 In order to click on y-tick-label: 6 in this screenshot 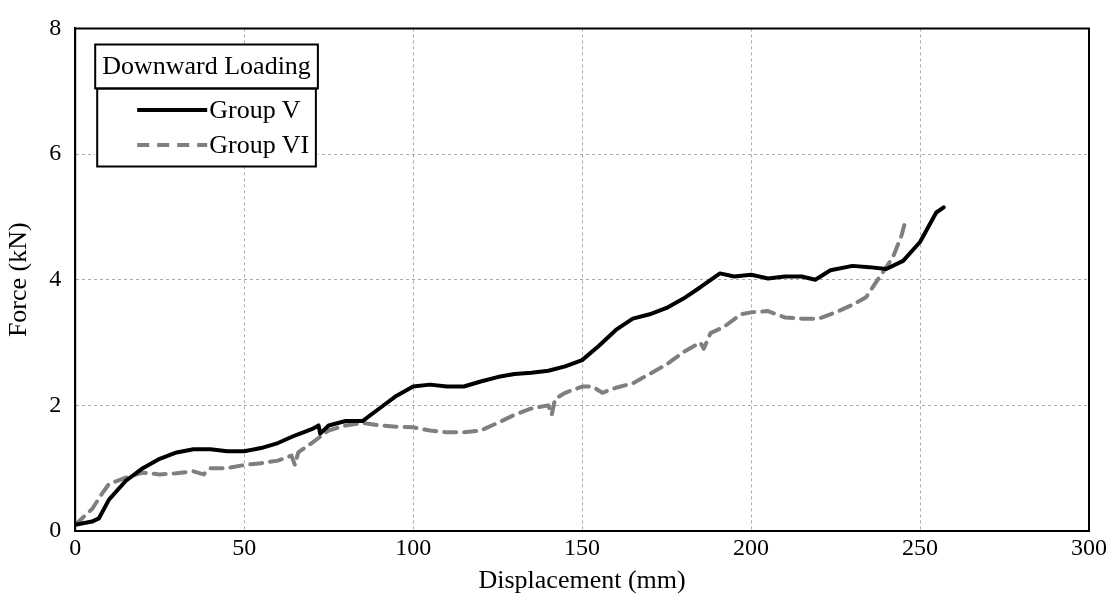, I will do `click(55, 152)`.